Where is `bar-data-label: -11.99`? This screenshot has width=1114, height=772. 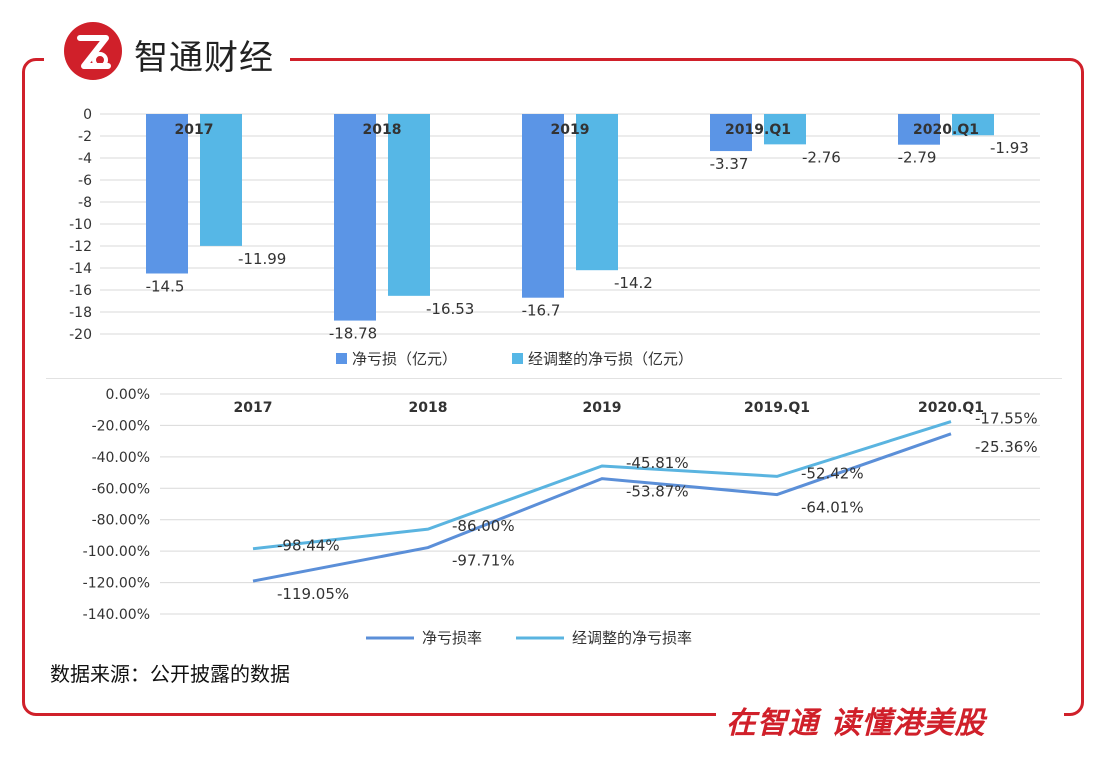
bar-data-label: -11.99 is located at coordinates (262, 259).